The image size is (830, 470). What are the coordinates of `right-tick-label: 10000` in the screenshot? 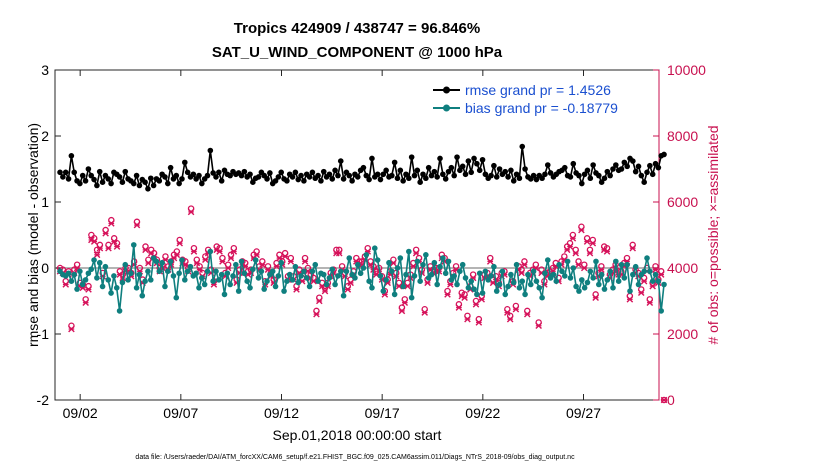 It's located at (686, 70).